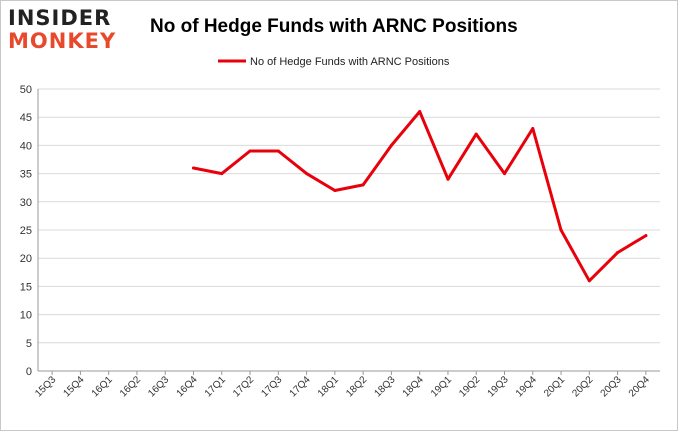 This screenshot has width=678, height=431. I want to click on y-tick-label: 50, so click(26, 90).